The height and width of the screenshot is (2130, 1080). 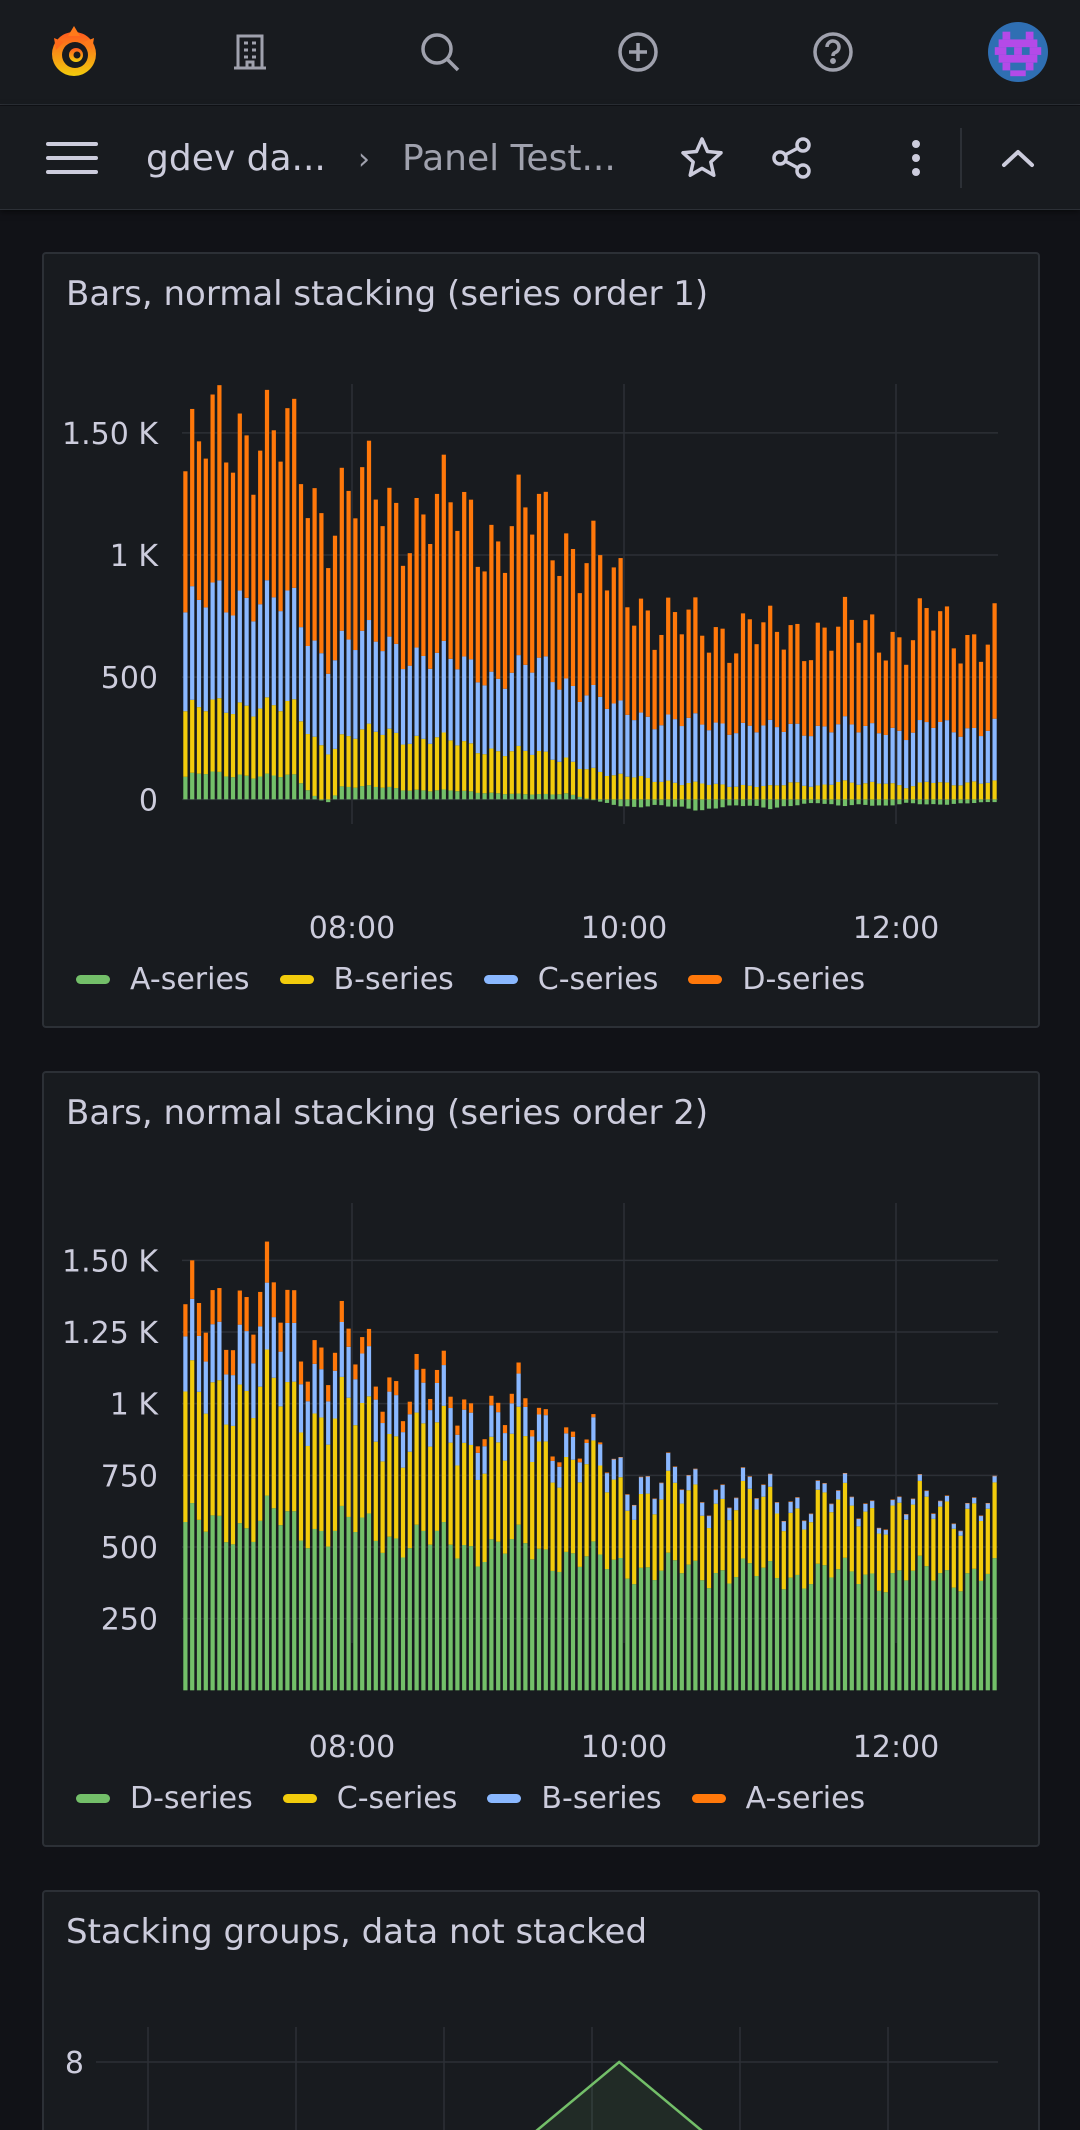 I want to click on grafana-logo-icon, so click(x=74, y=52).